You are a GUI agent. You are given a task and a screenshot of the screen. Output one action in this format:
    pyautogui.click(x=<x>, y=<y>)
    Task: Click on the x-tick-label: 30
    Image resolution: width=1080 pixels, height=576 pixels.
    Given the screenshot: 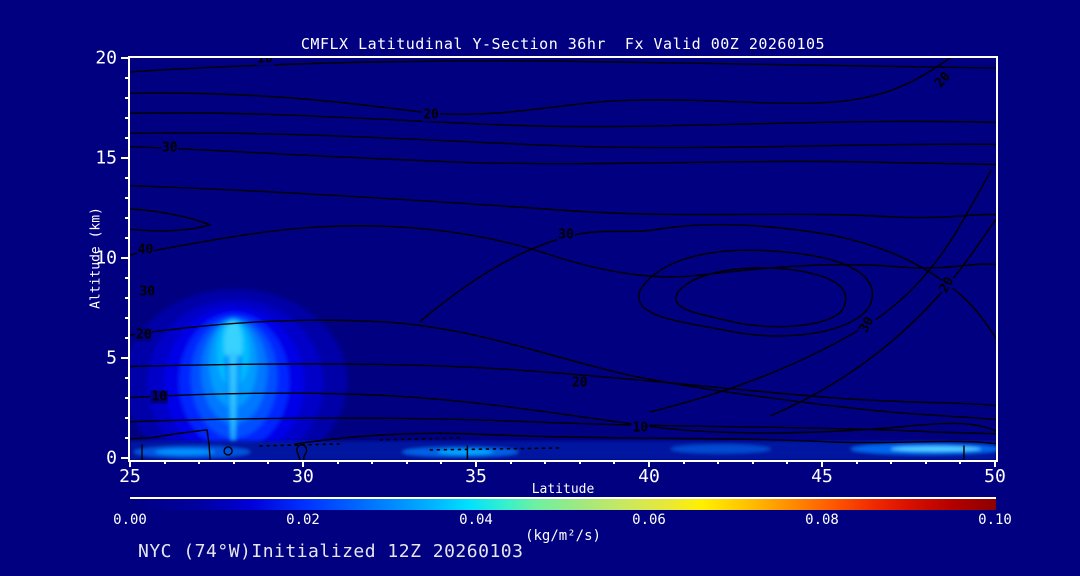 What is the action you would take?
    pyautogui.click(x=303, y=476)
    